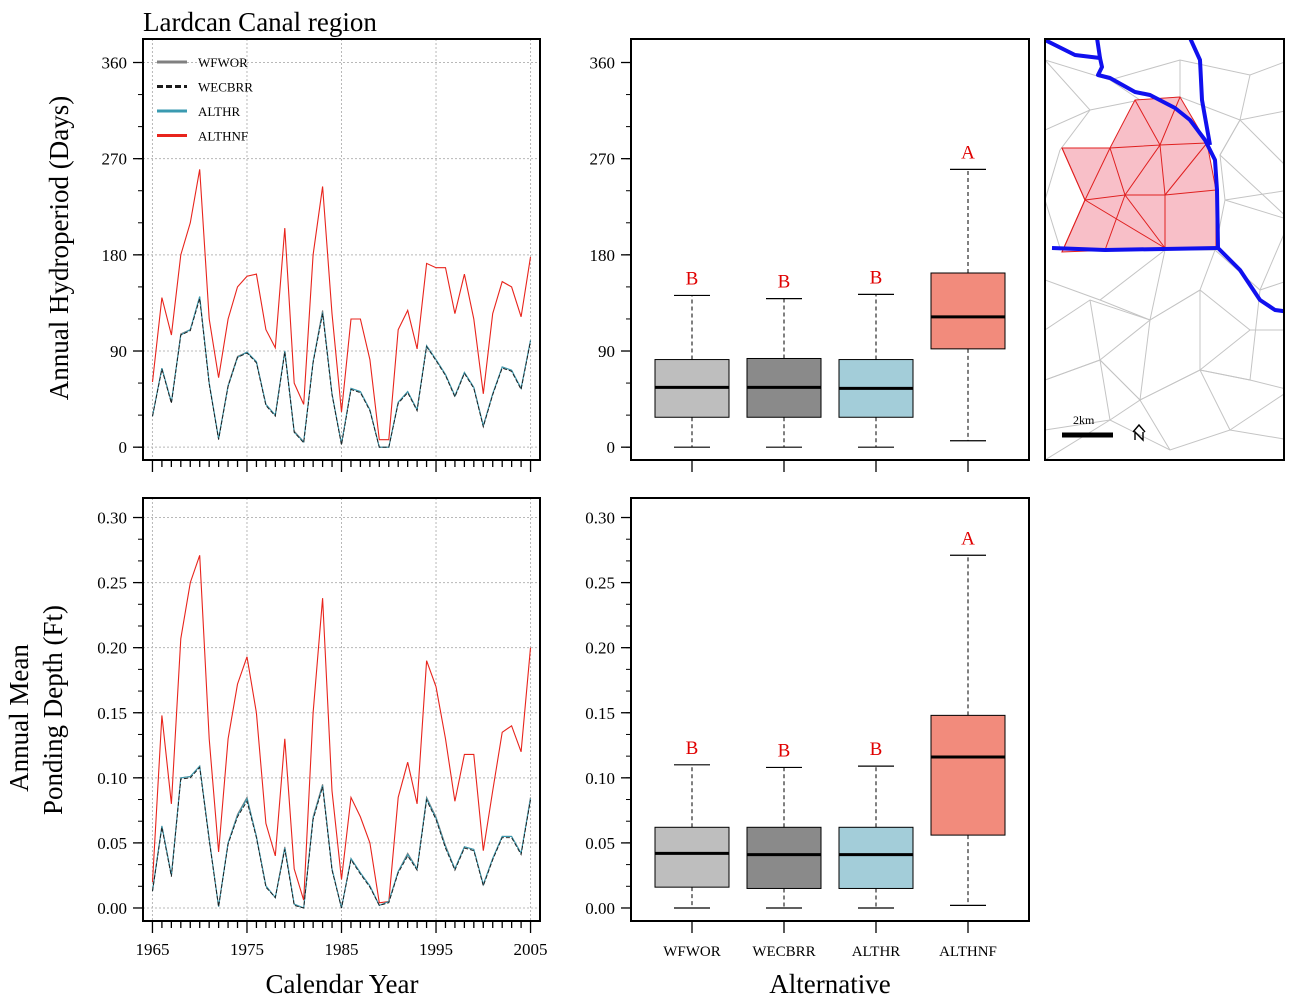 The image size is (1300, 1000). Describe the element at coordinates (342, 949) in the screenshot. I see `x-tick-label: 1985` at that location.